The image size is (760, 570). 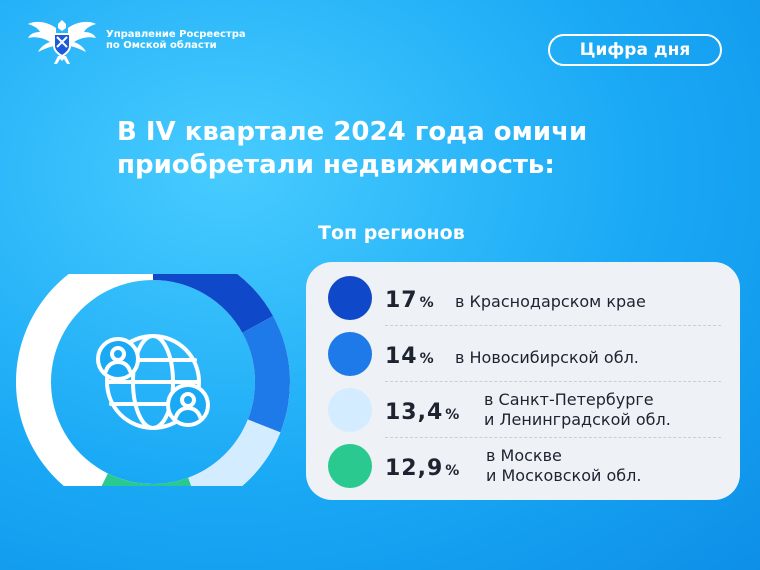 I want to click on organization-name-line2: по Омской области, so click(x=161, y=45).